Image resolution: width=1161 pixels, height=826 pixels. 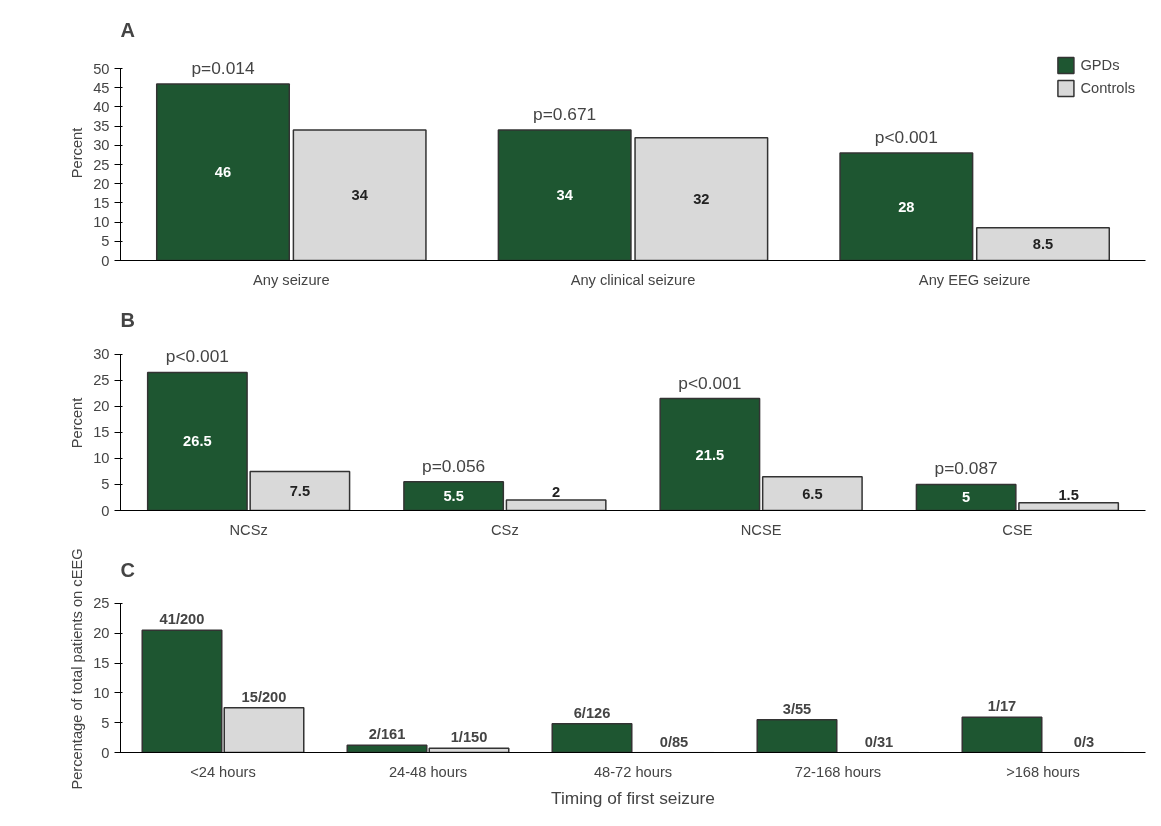 I want to click on x-tick-label: <24 hours, so click(x=223, y=771).